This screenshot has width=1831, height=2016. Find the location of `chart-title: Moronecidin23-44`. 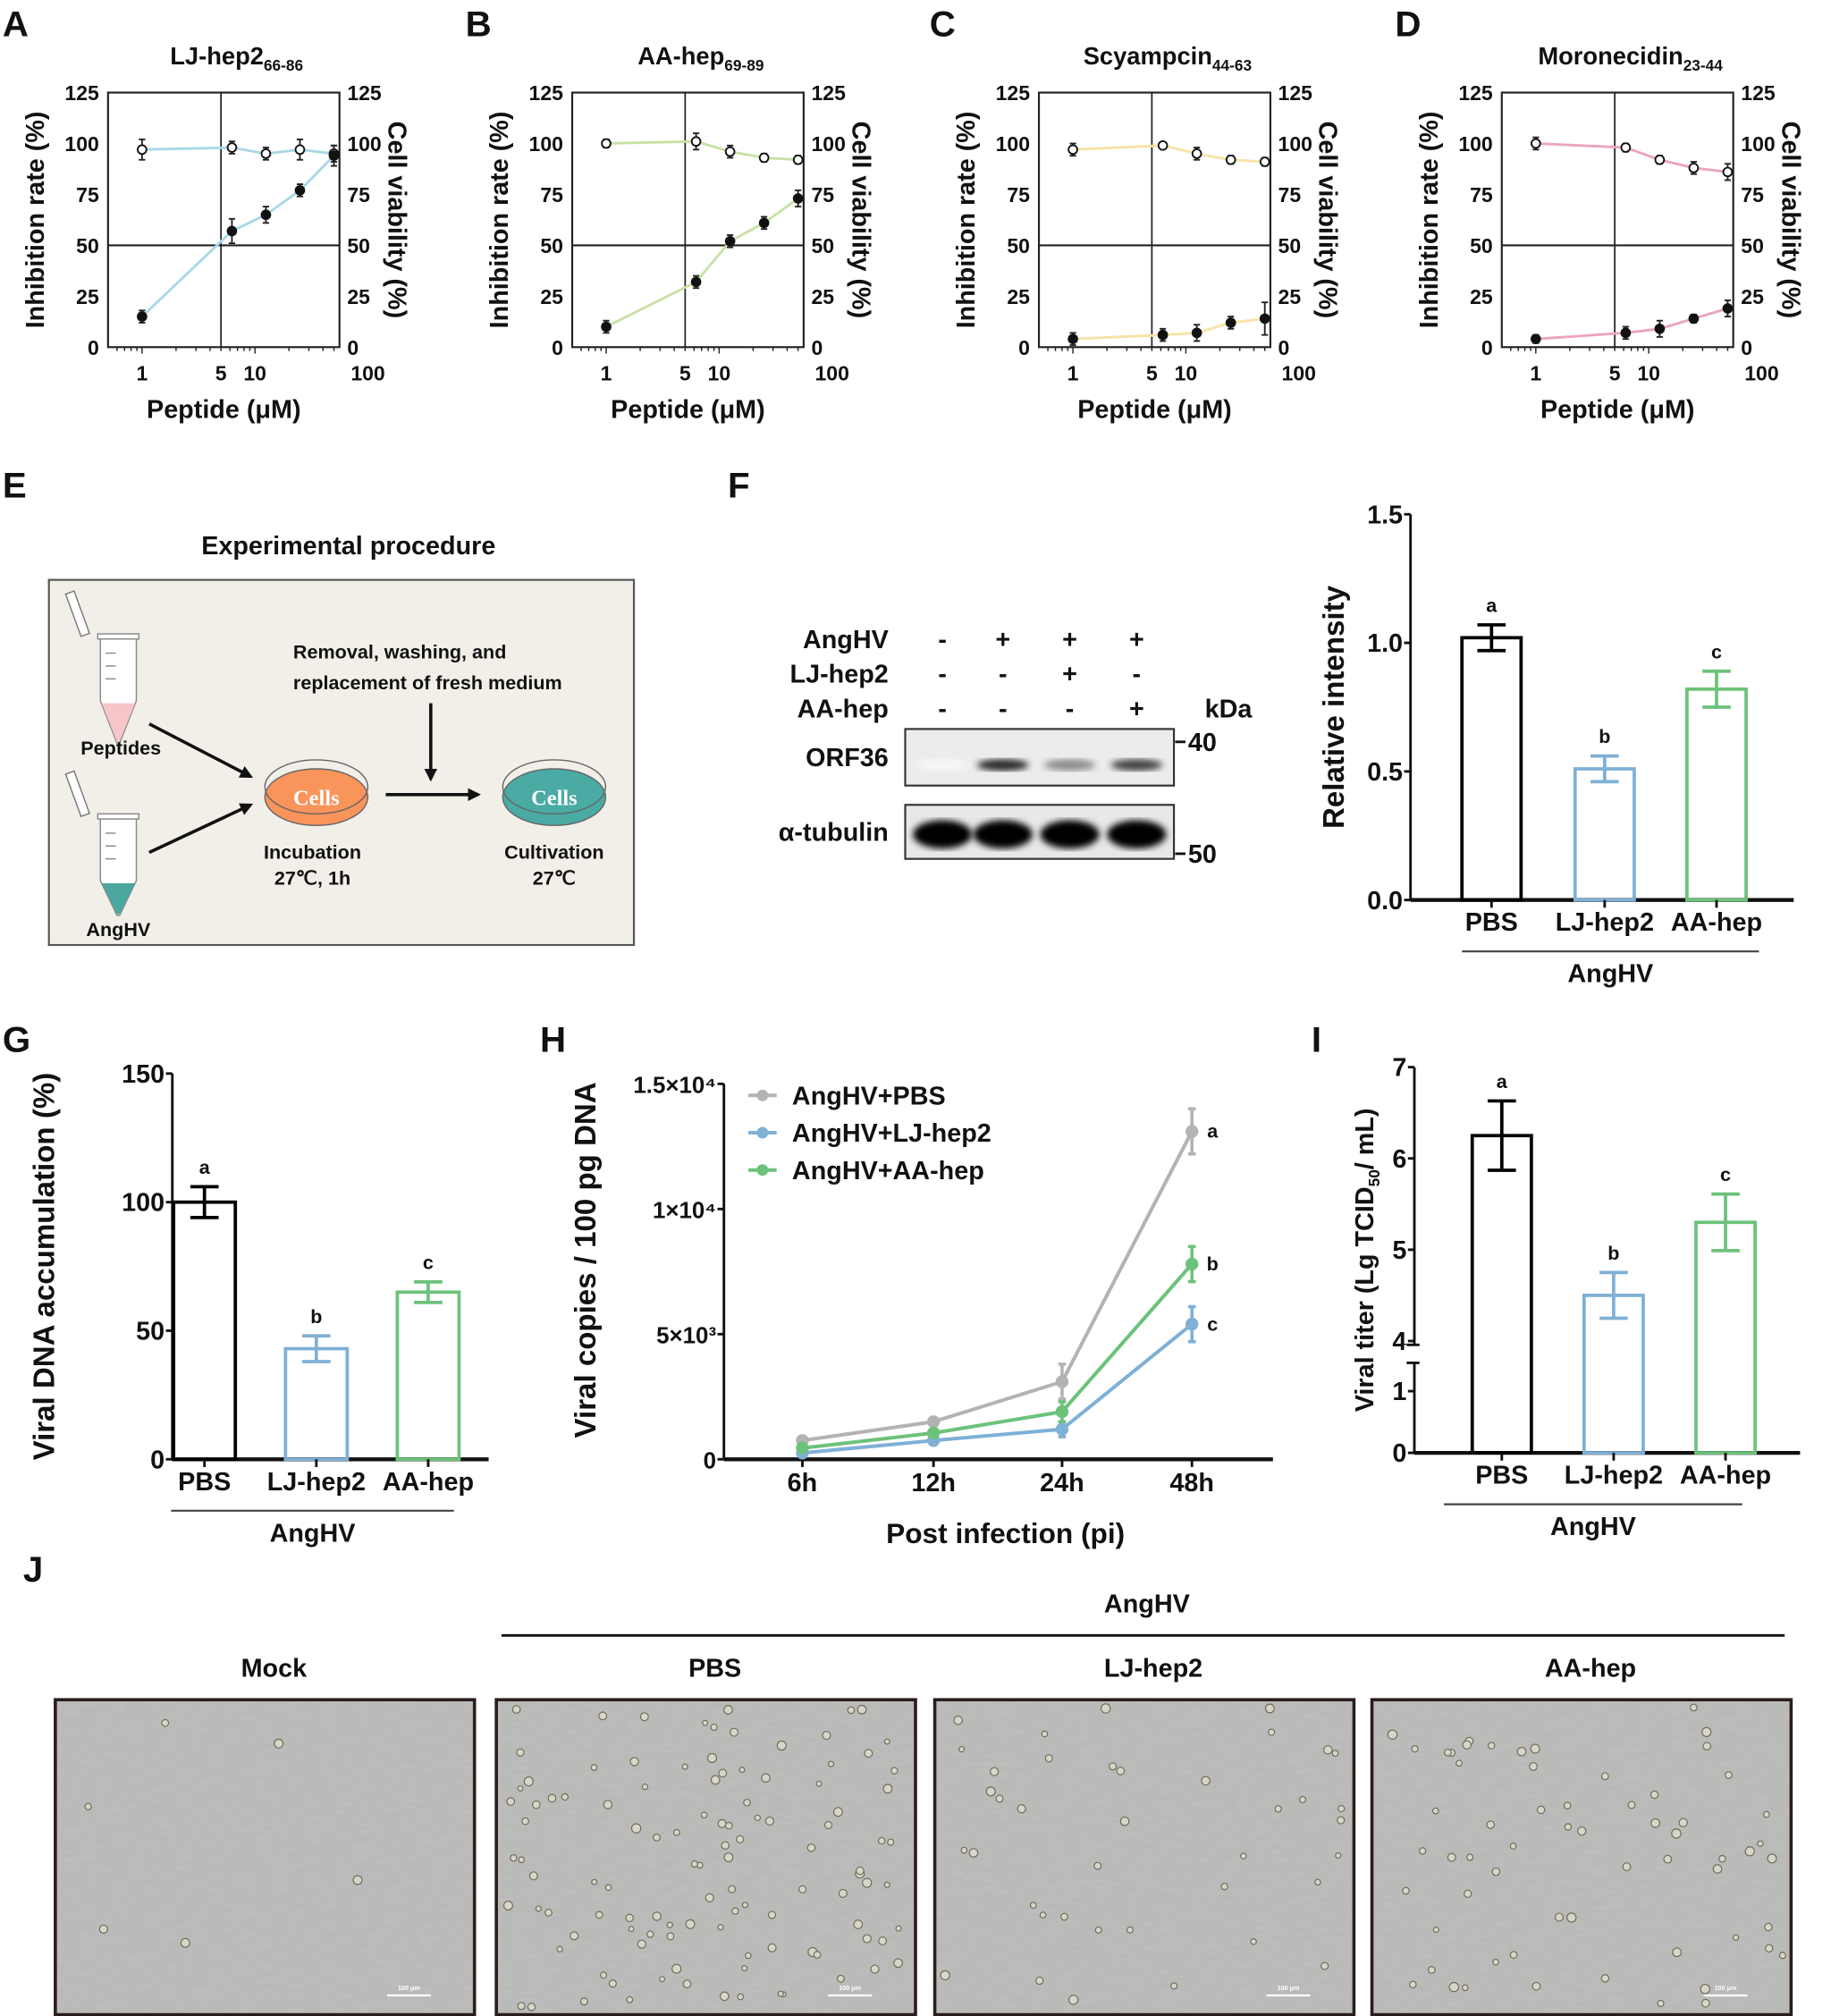

chart-title: Moronecidin23-44 is located at coordinates (1630, 58).